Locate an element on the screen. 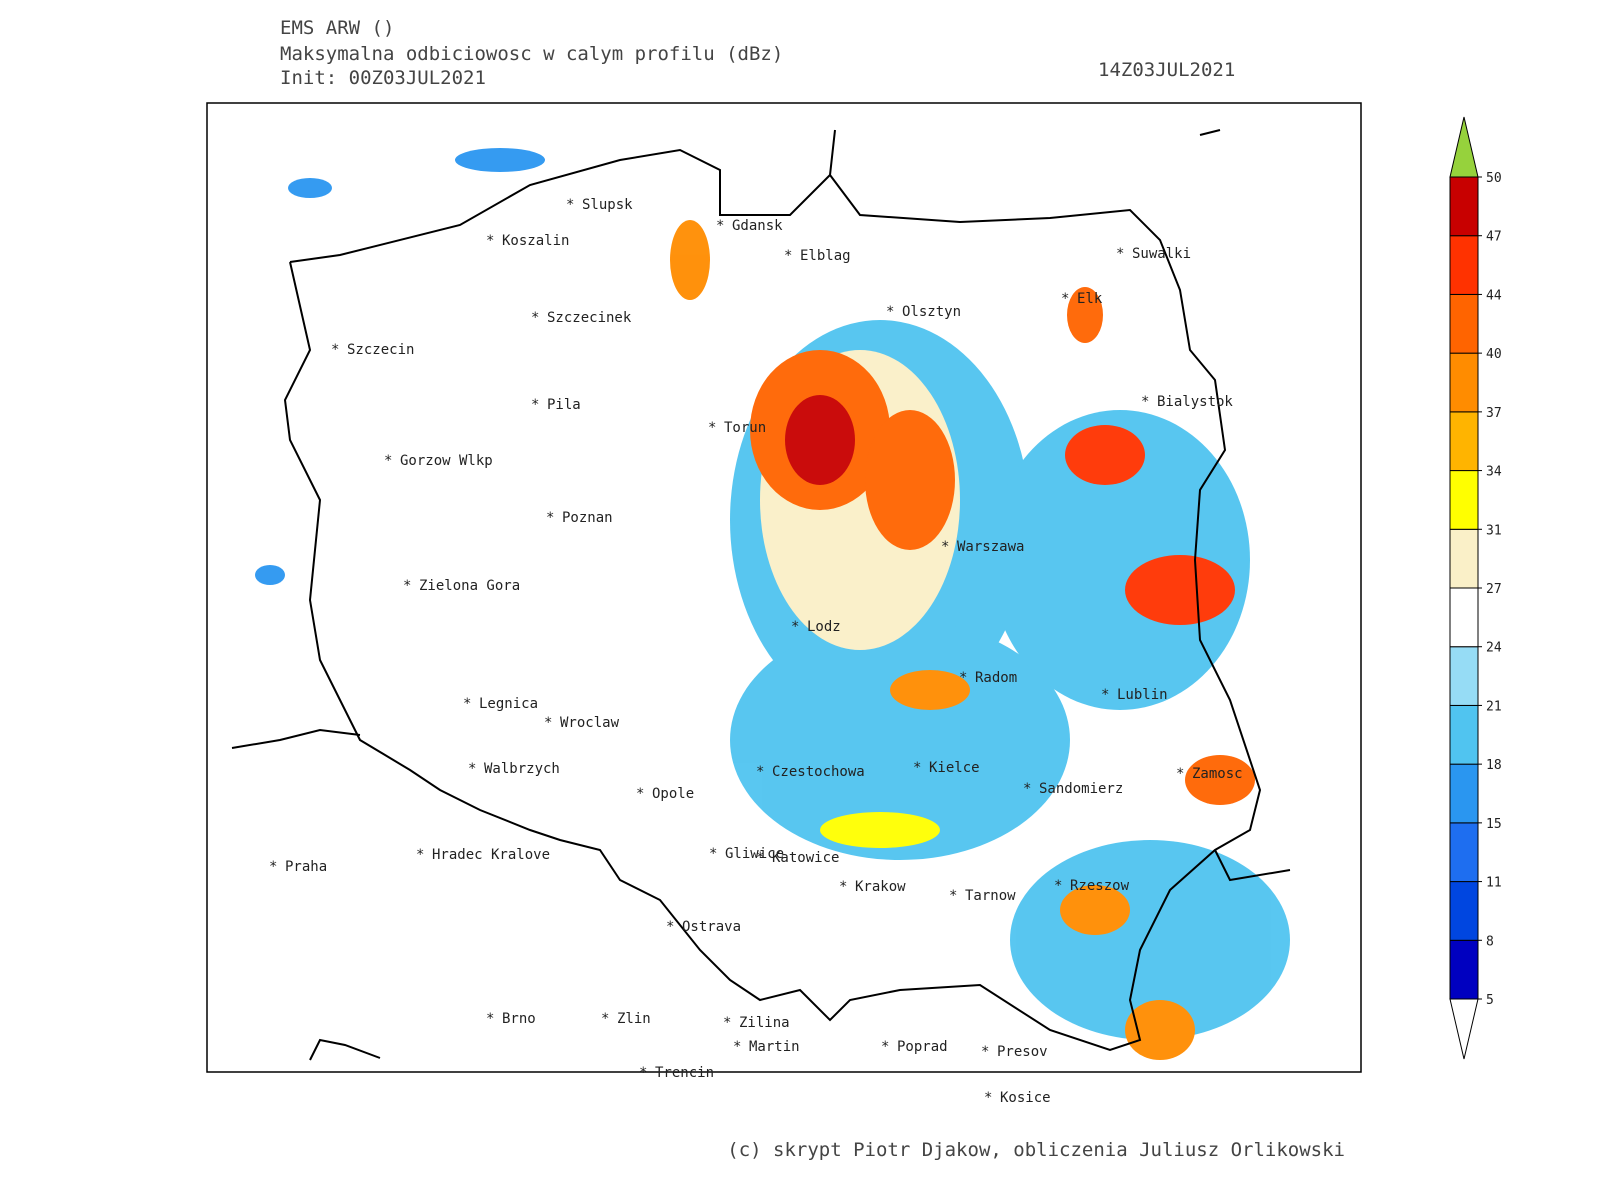 This screenshot has height=1204, width=1600. city-label: Poprad is located at coordinates (922, 1047).